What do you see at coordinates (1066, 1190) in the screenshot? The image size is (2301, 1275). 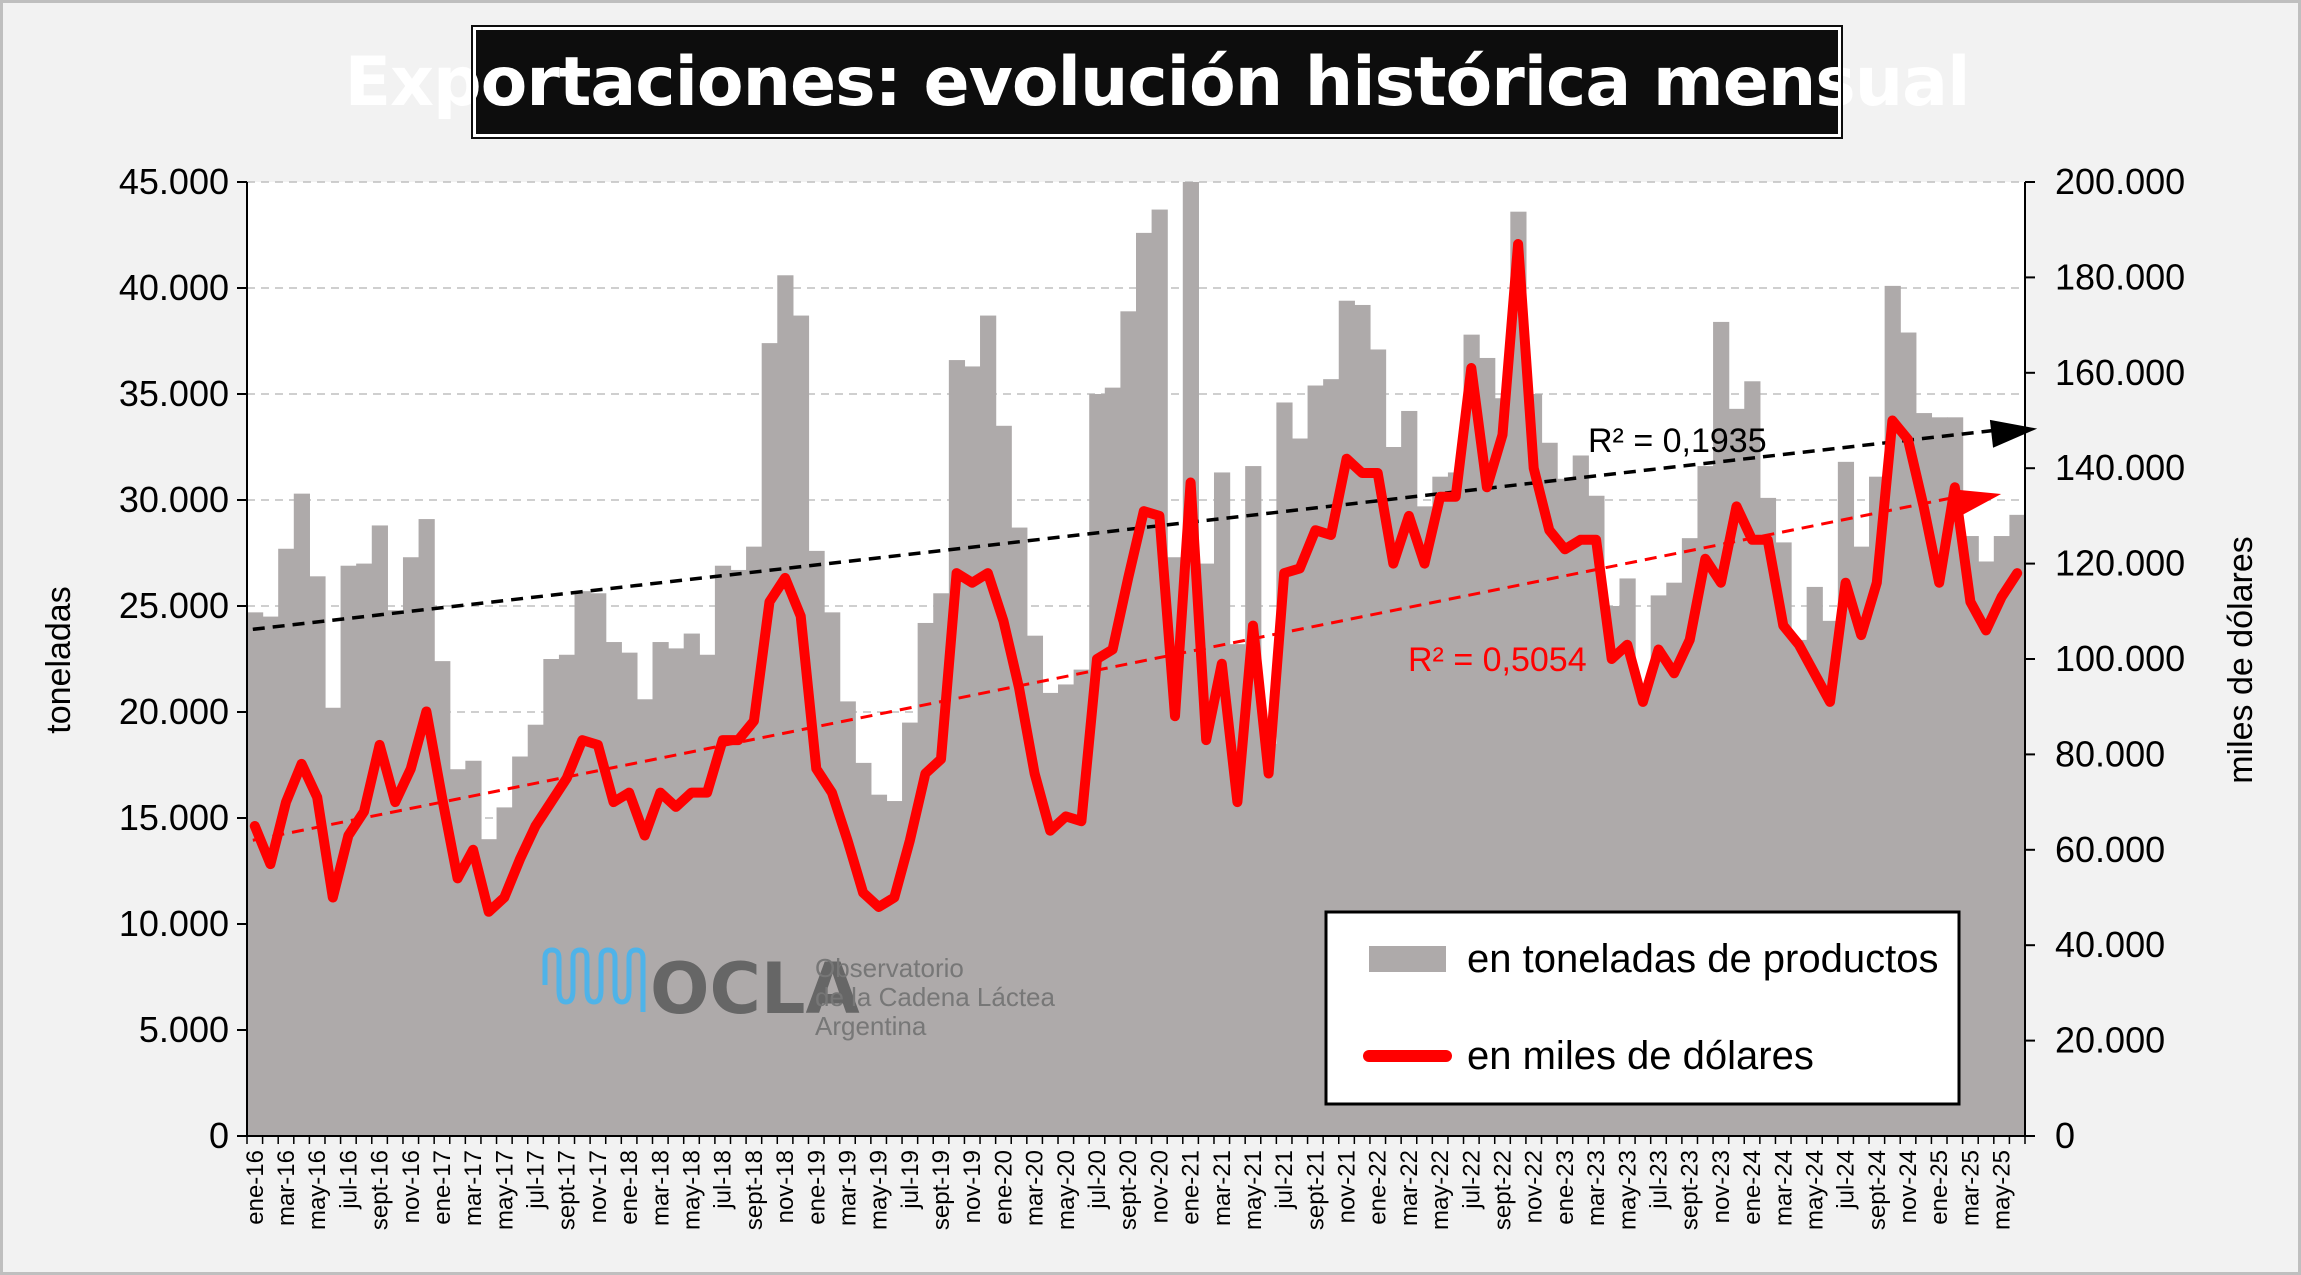 I see `x-tick-label: may-20` at bounding box center [1066, 1190].